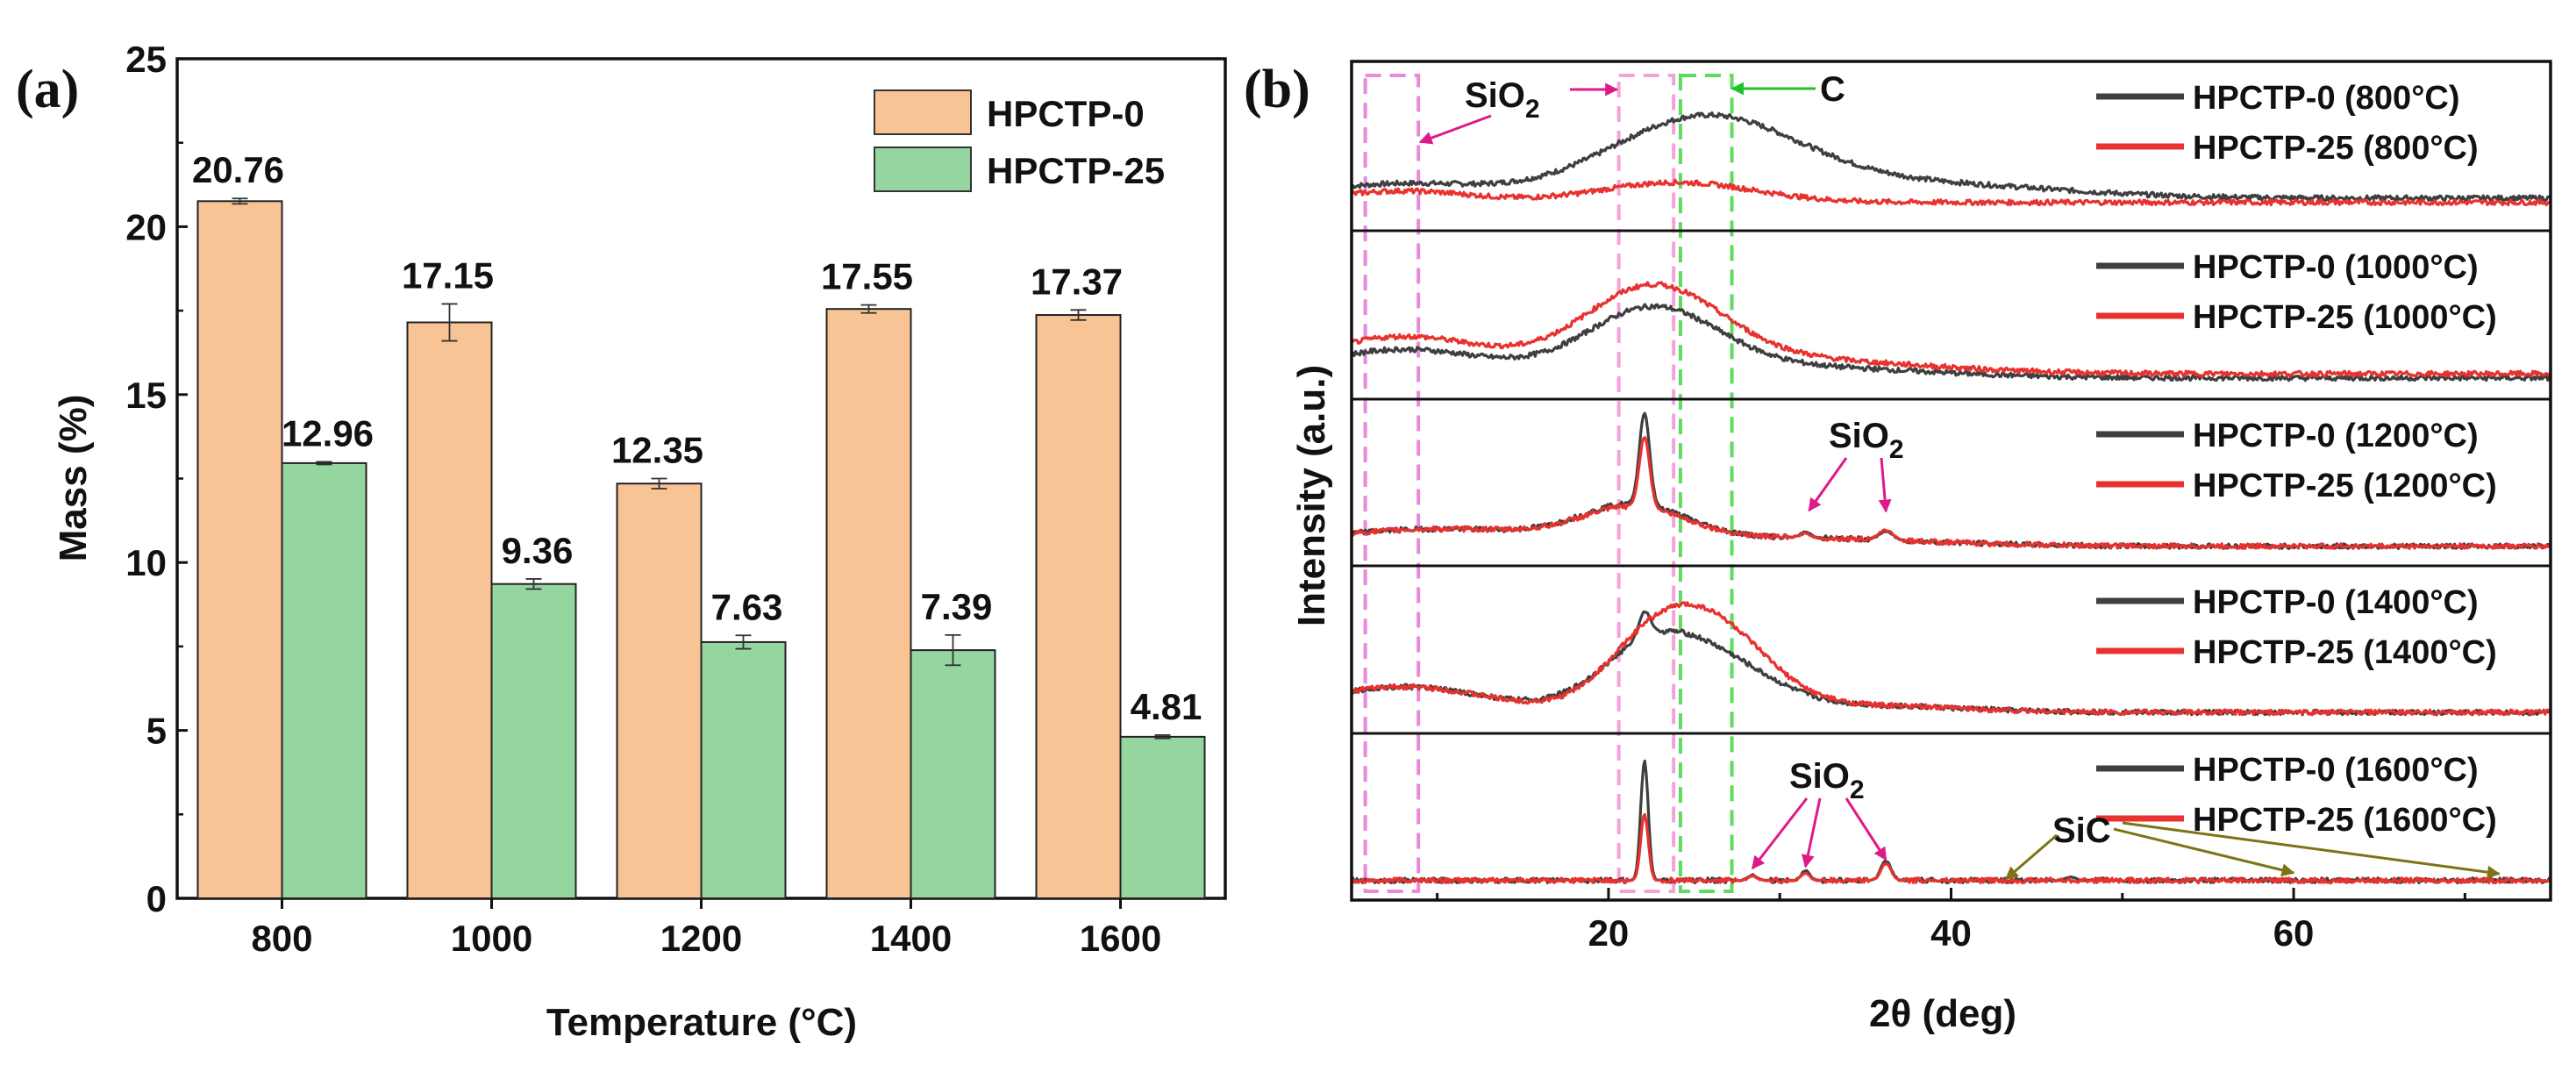  Describe the element at coordinates (1833, 89) in the screenshot. I see `annotation-carbon-800: C` at that location.